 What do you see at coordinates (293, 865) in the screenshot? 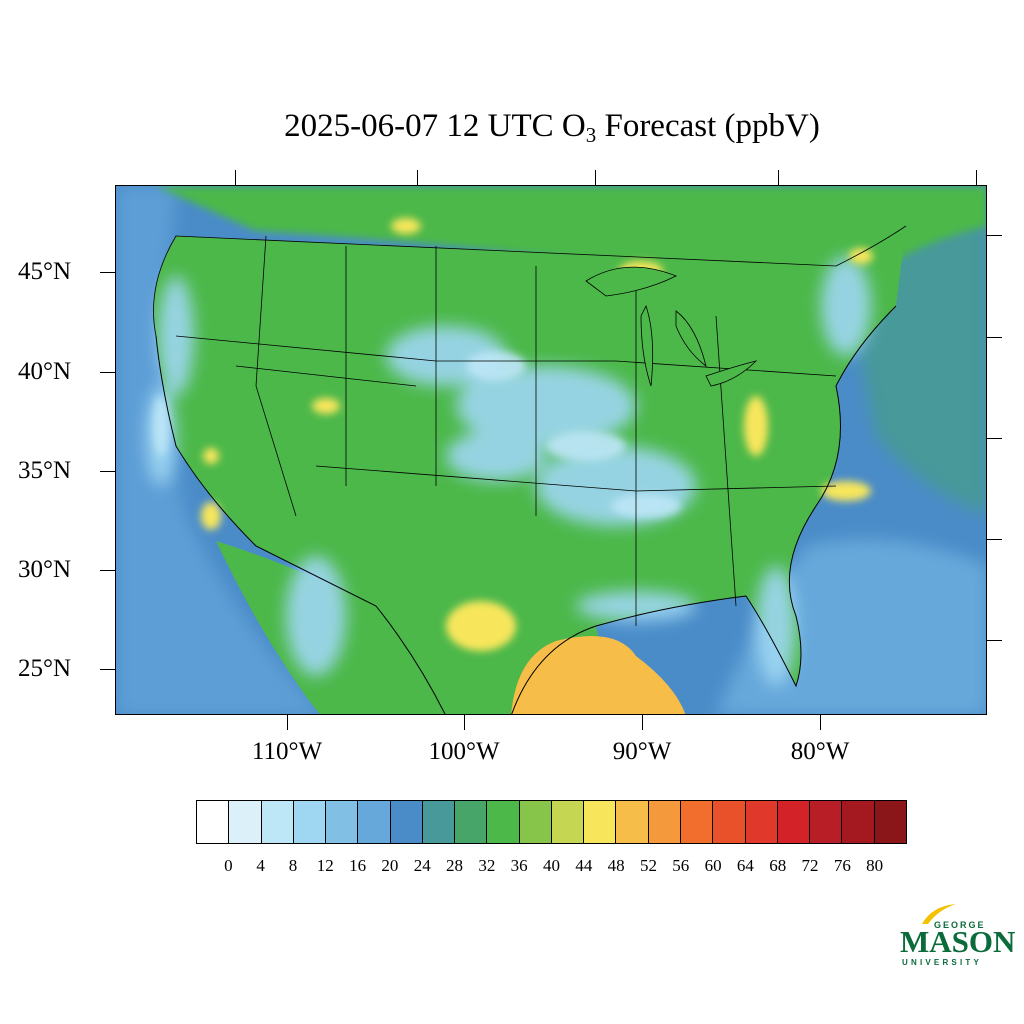
I see `colorbar-tick-label: 8` at bounding box center [293, 865].